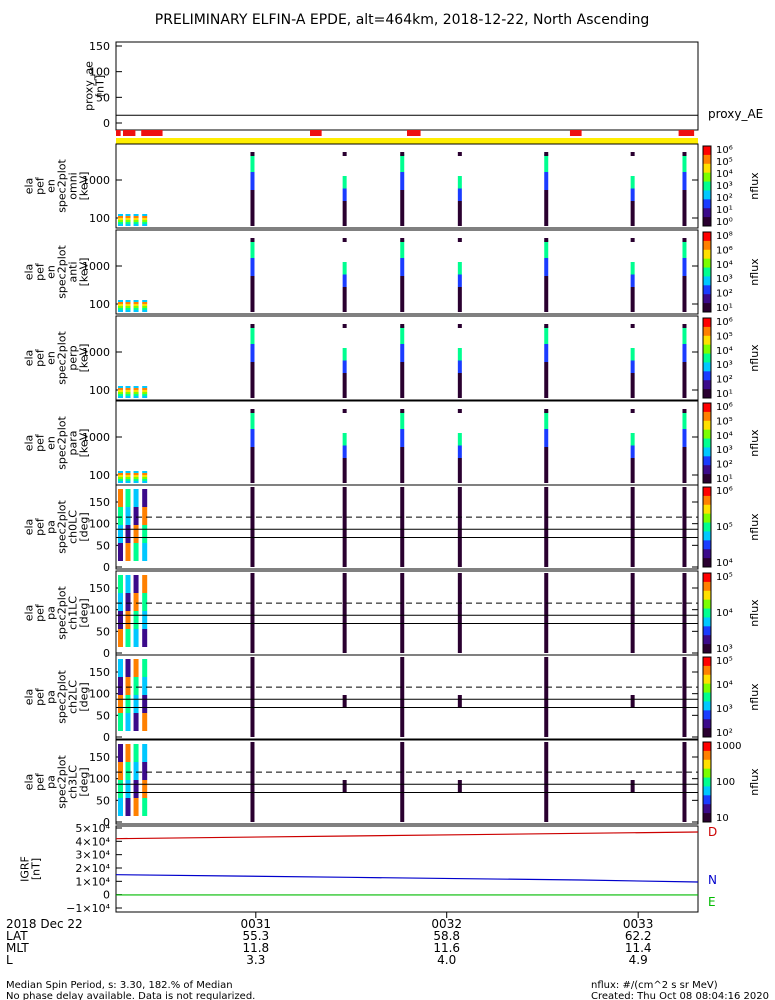  I want to click on panel-ytick-label: 1000, so click(96, 266).